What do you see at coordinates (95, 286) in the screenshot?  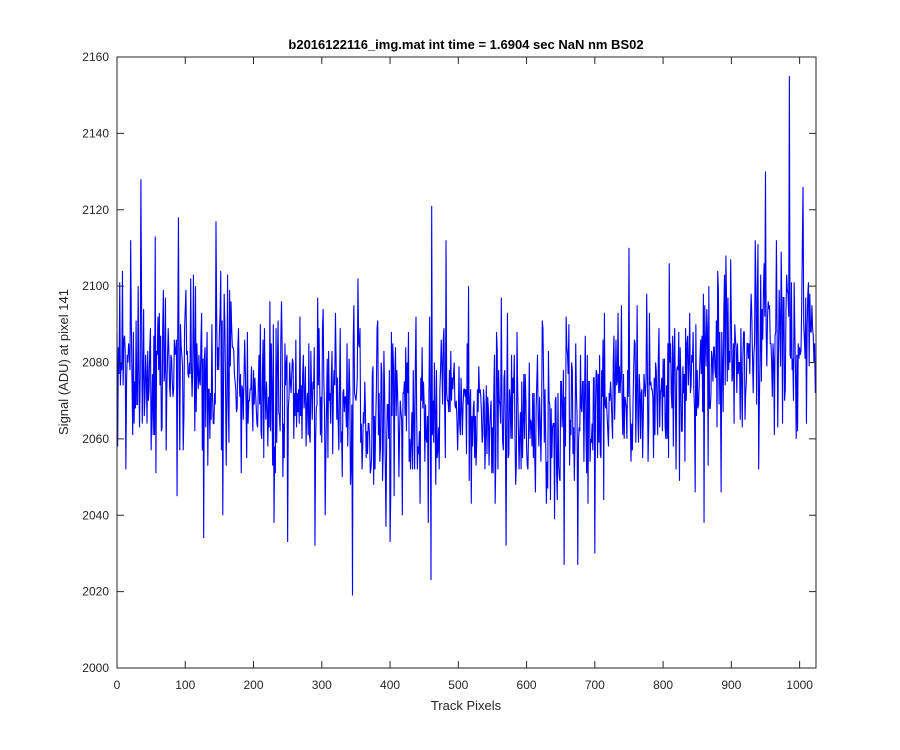 I see `y-tick-label: 2100` at bounding box center [95, 286].